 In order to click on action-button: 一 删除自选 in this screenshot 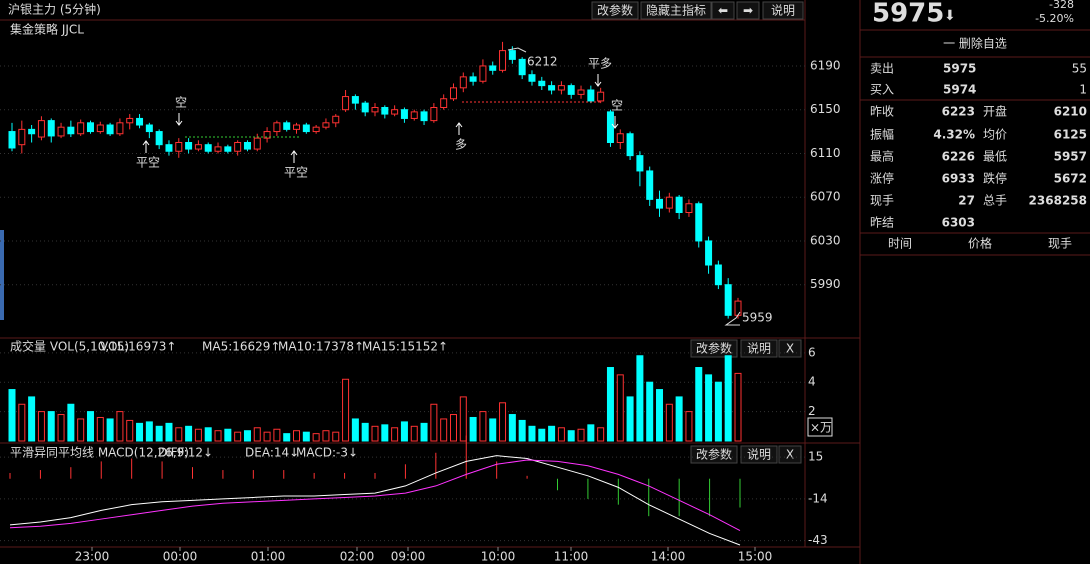, I will do `click(975, 43)`.